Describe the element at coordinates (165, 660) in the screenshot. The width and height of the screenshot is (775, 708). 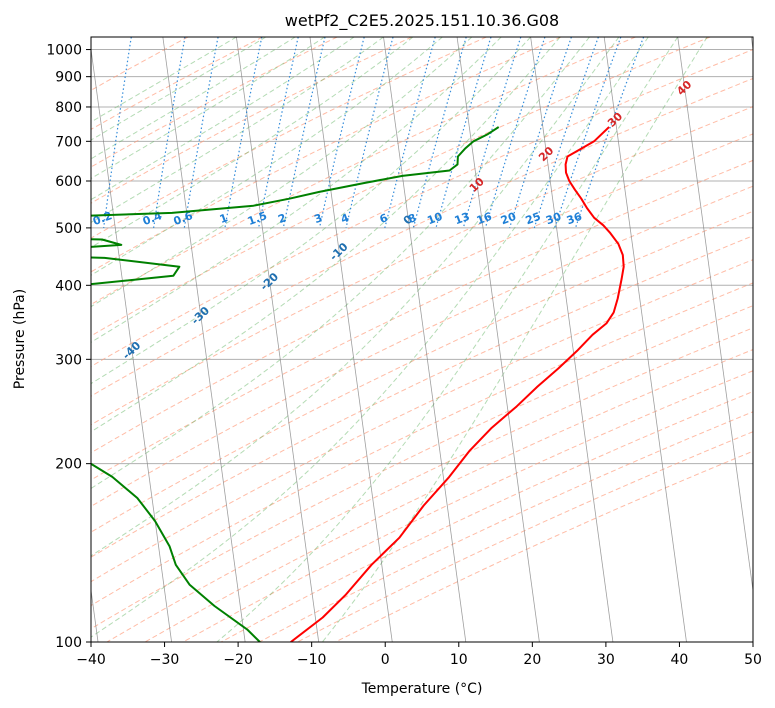
I see `x-tick-label: −30` at that location.